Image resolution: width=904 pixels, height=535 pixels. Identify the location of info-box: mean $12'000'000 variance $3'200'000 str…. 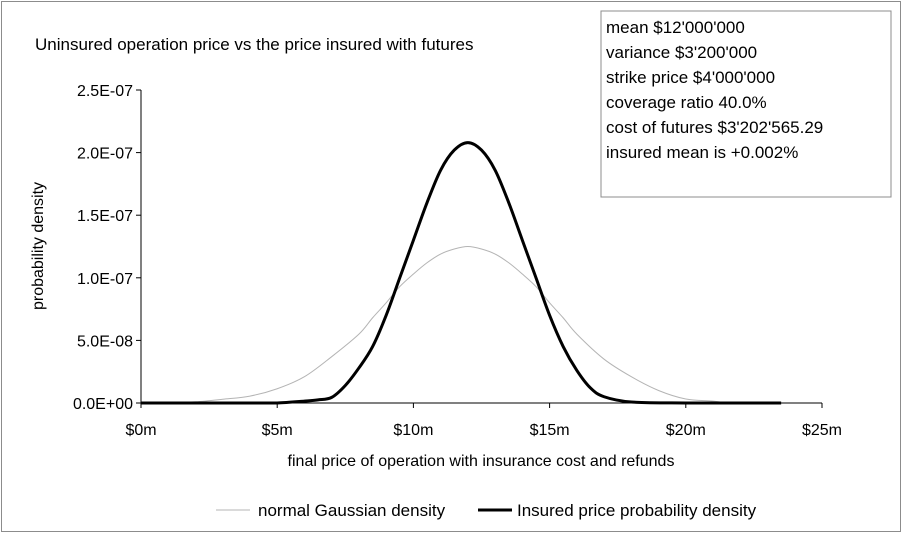
(746, 104).